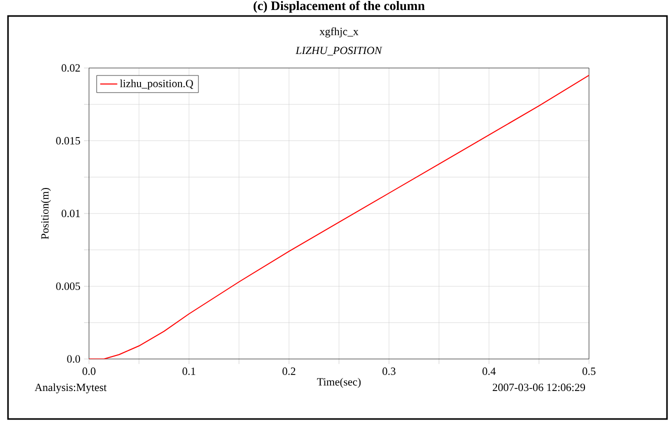 This screenshot has width=670, height=439. Describe the element at coordinates (71, 68) in the screenshot. I see `y-tick-label: 0.02` at that location.